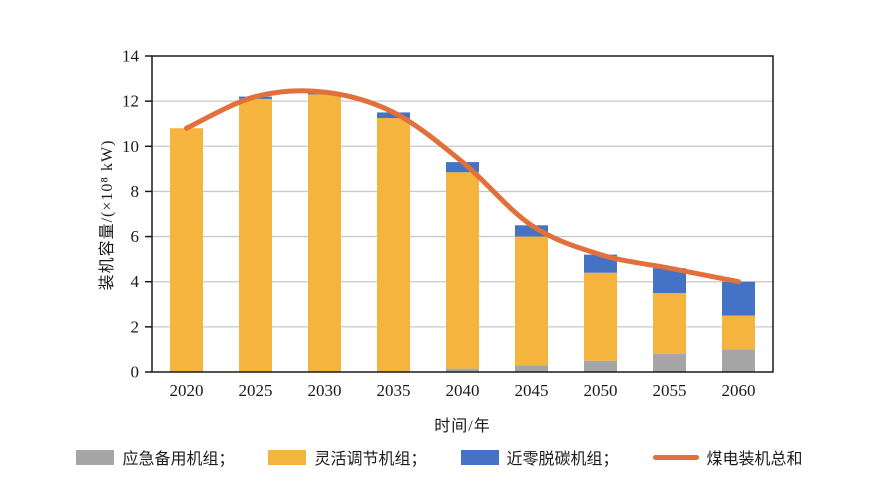 The width and height of the screenshot is (879, 501). Describe the element at coordinates (135, 281) in the screenshot. I see `y-tick-label: 4` at that location.